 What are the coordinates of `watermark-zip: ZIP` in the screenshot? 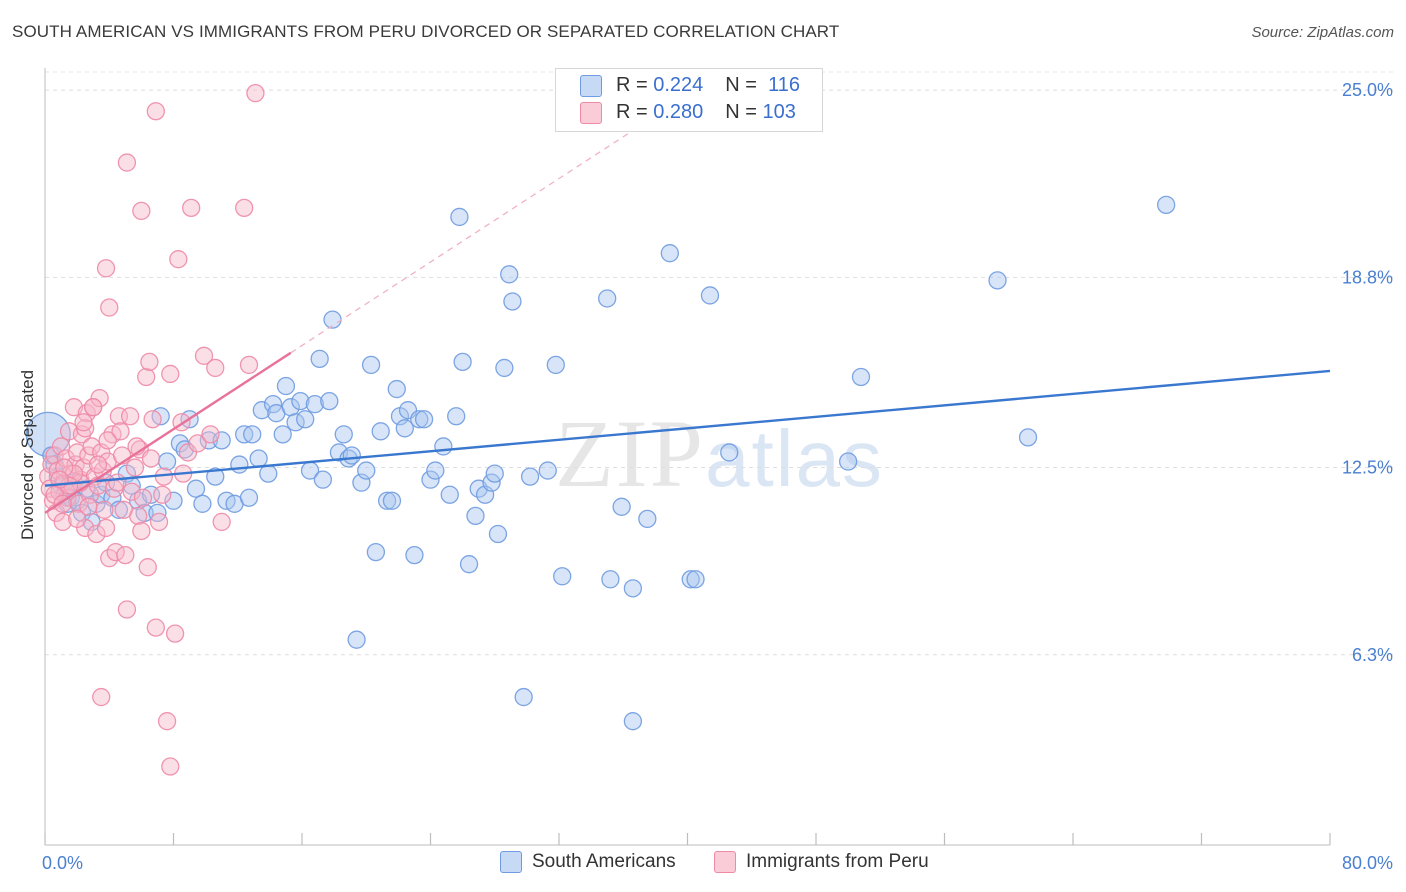 It's located at (630, 453).